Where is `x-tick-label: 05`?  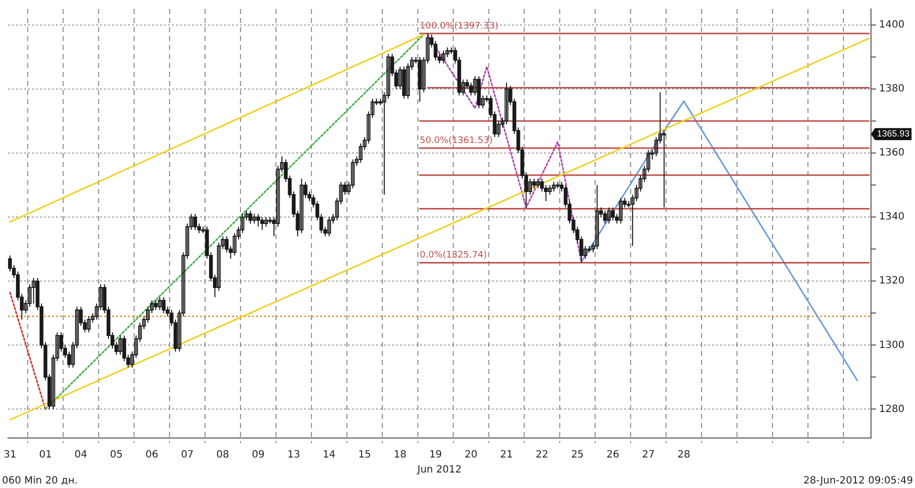
x-tick-label: 05 is located at coordinates (116, 455).